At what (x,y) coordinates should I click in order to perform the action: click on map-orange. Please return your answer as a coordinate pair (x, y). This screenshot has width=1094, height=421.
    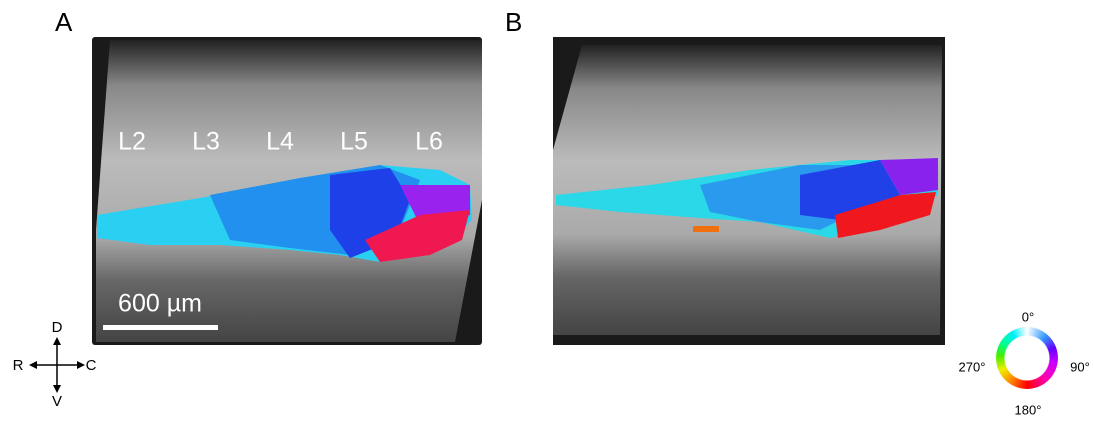
    Looking at the image, I should click on (706, 229).